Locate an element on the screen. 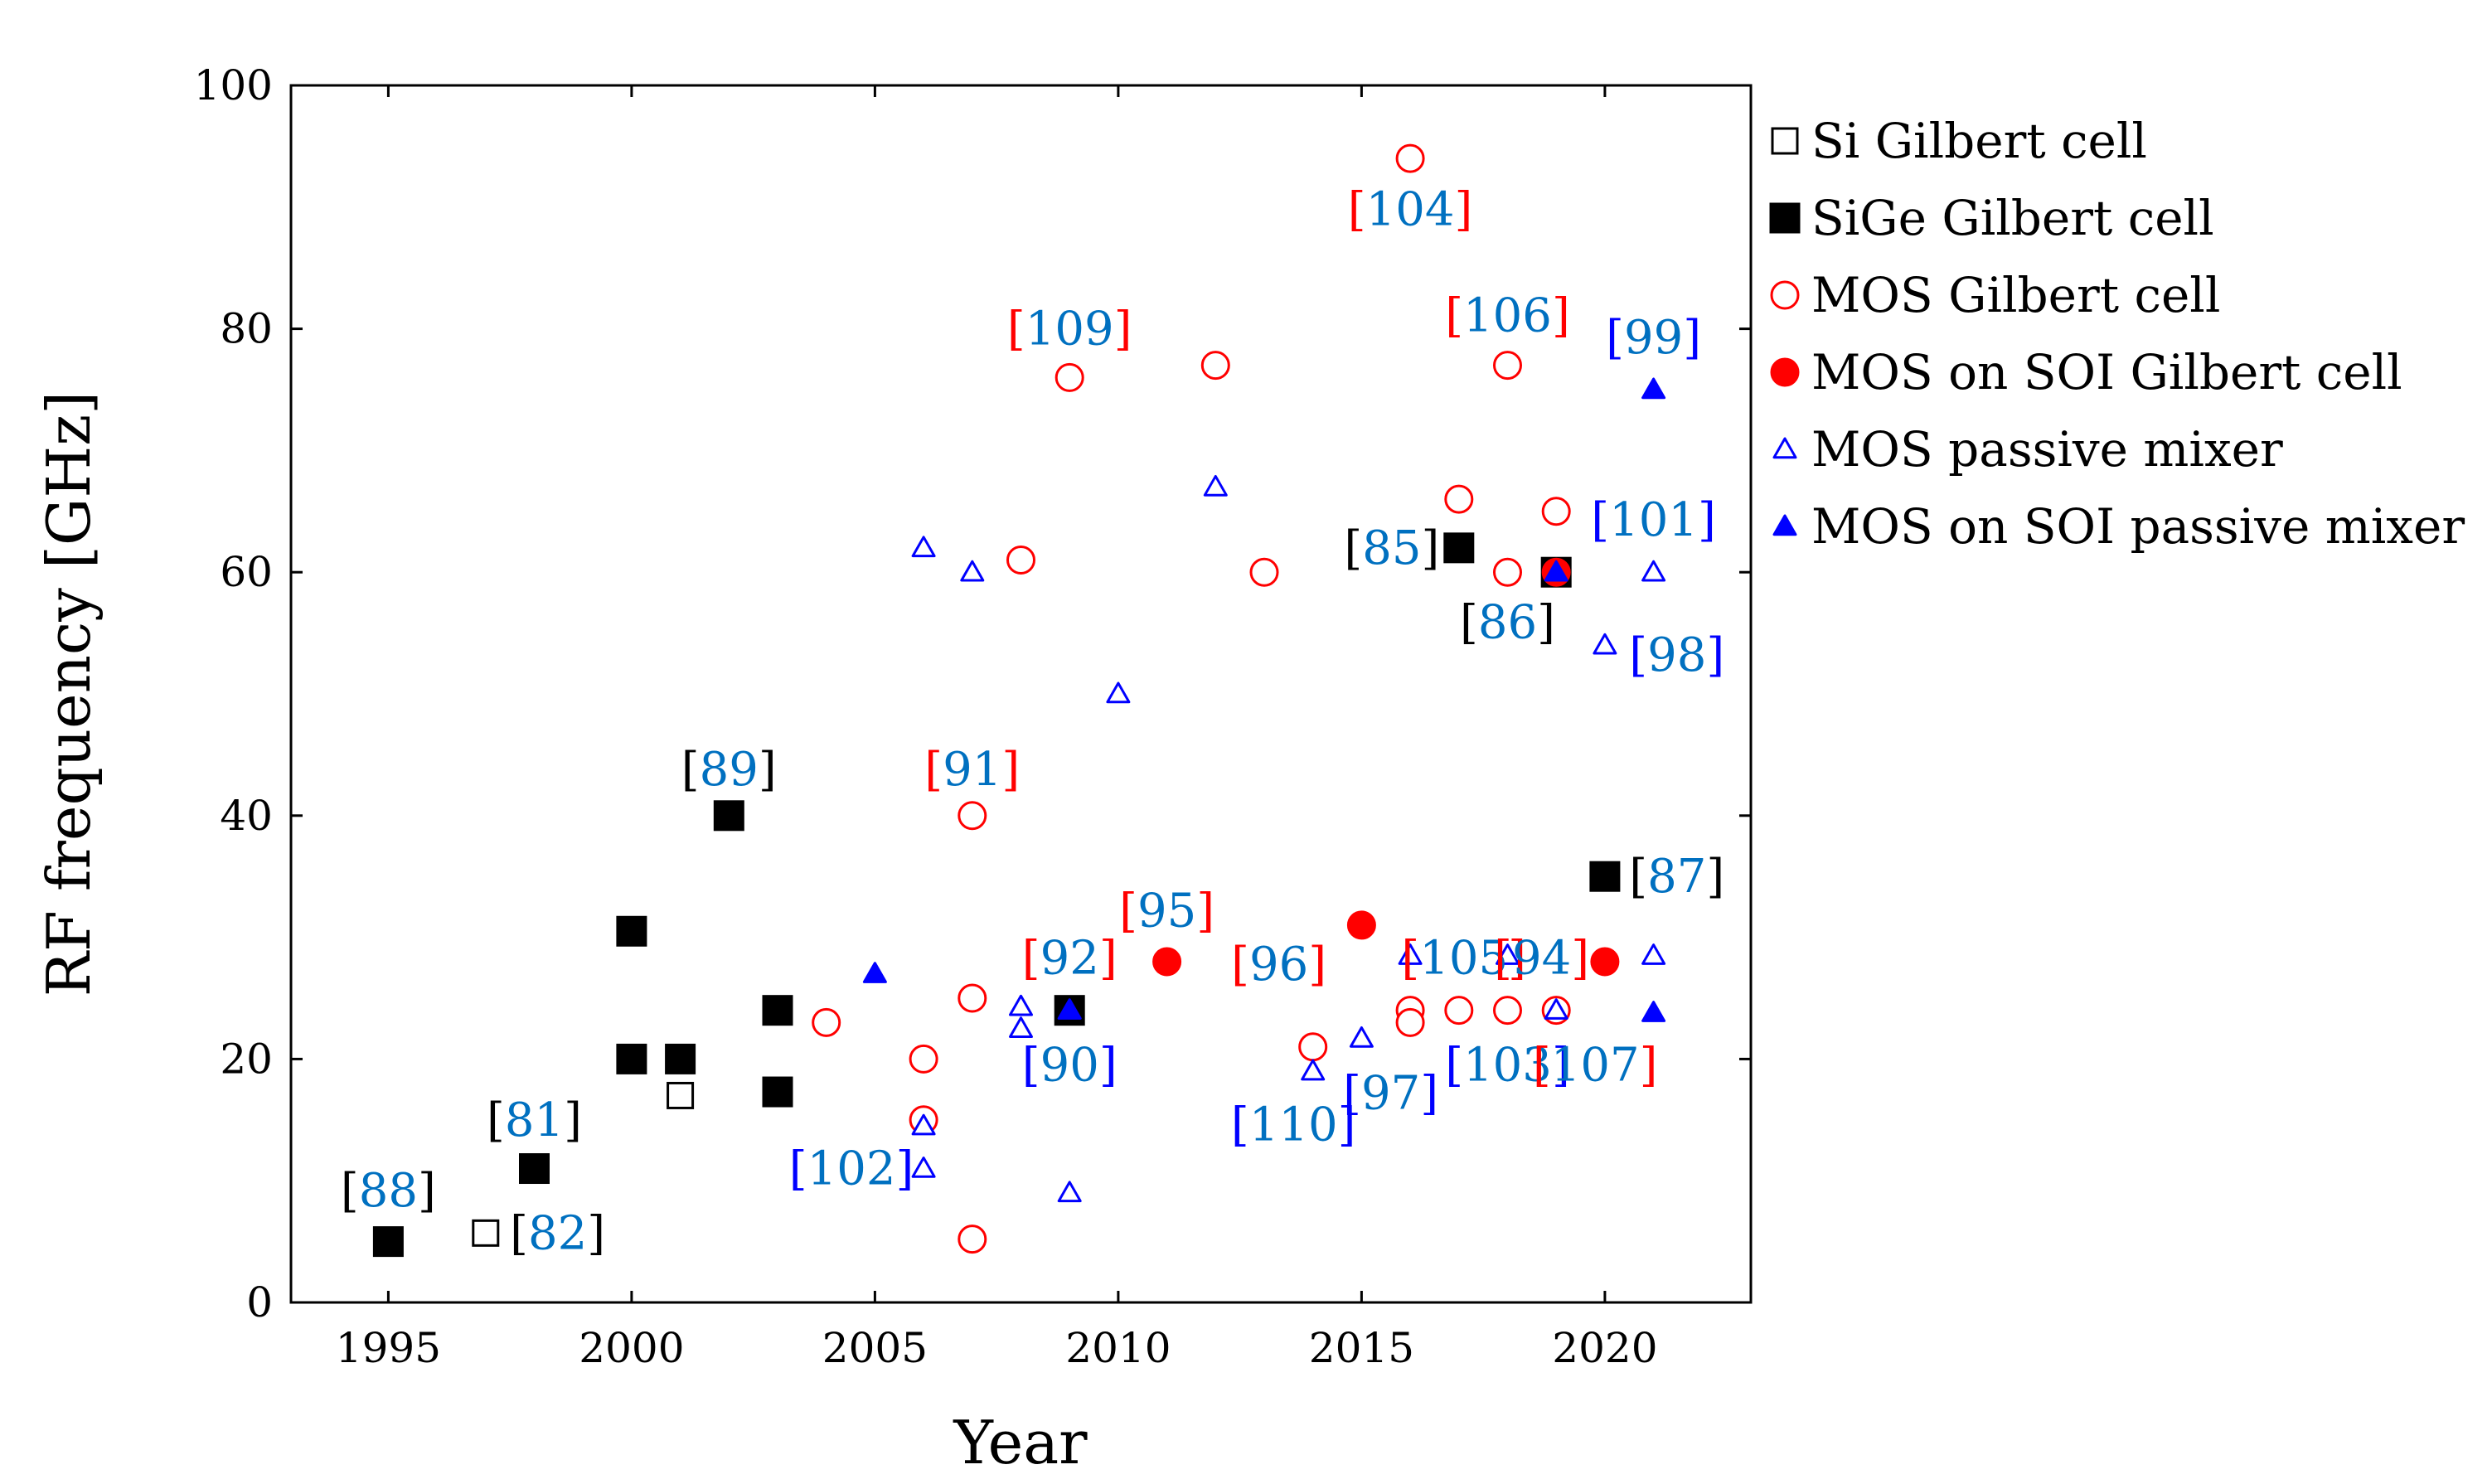 The height and width of the screenshot is (1484, 2492). citation-label: [109] is located at coordinates (1069, 330).